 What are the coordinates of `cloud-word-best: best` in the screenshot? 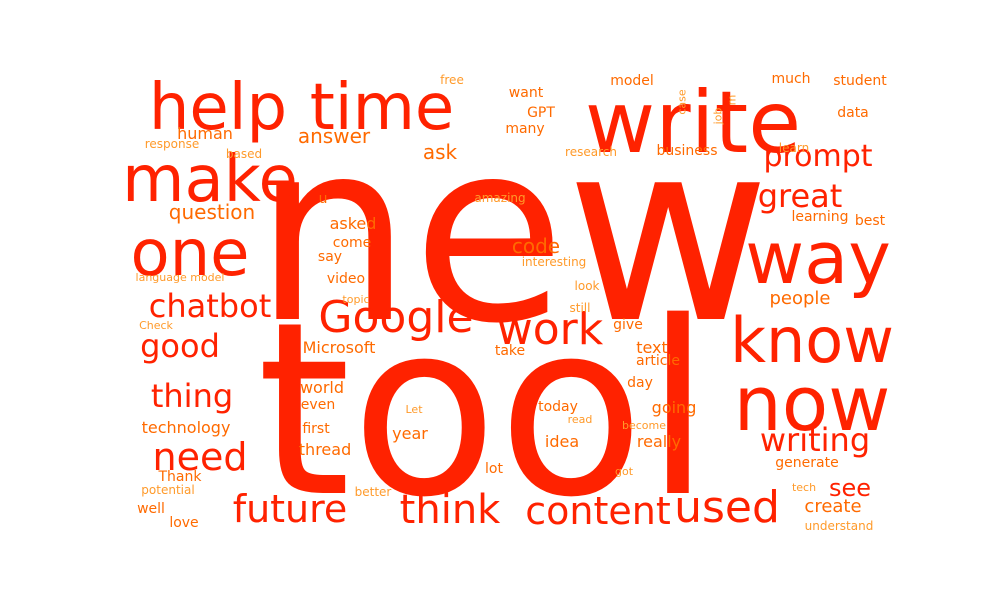 It's located at (870, 221).